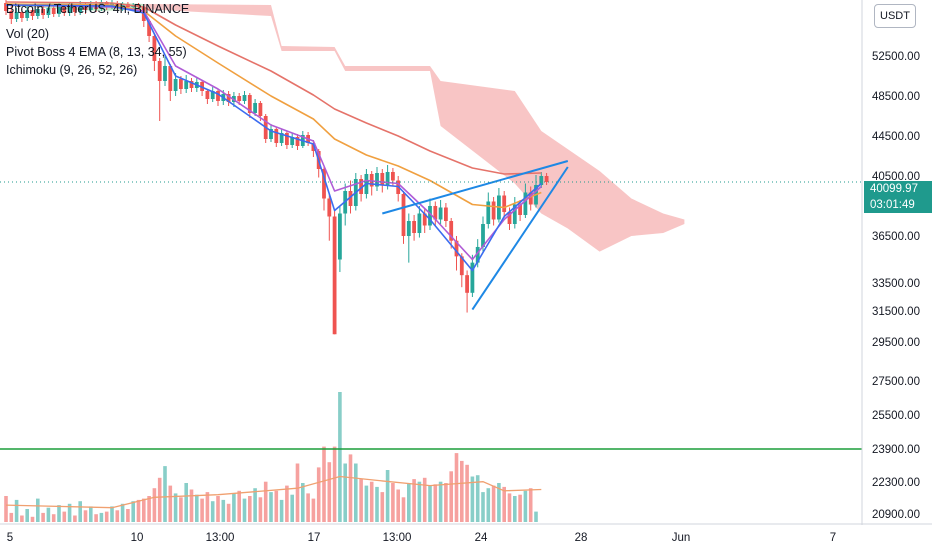 This screenshot has height=550, width=932. I want to click on symbol-title: Bitcoin / TetherUS, 4h, BINANCE, so click(98, 9).